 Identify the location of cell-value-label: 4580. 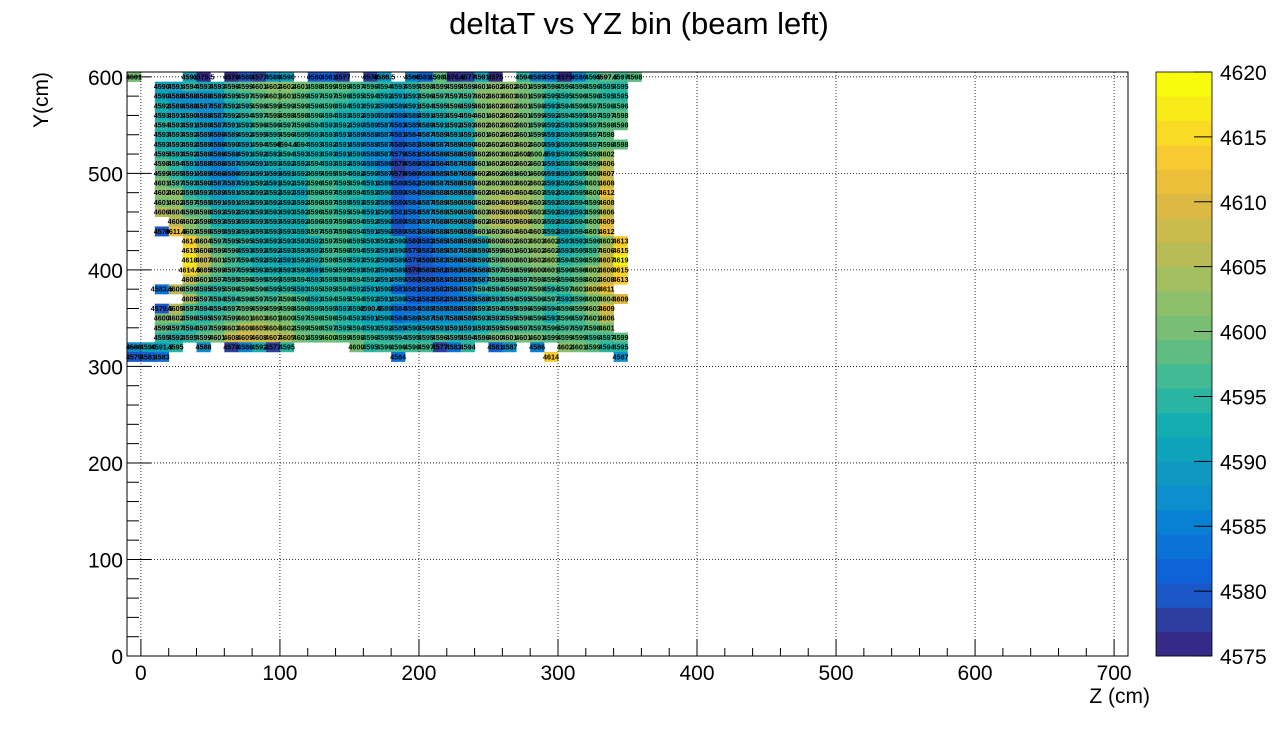
(398, 202).